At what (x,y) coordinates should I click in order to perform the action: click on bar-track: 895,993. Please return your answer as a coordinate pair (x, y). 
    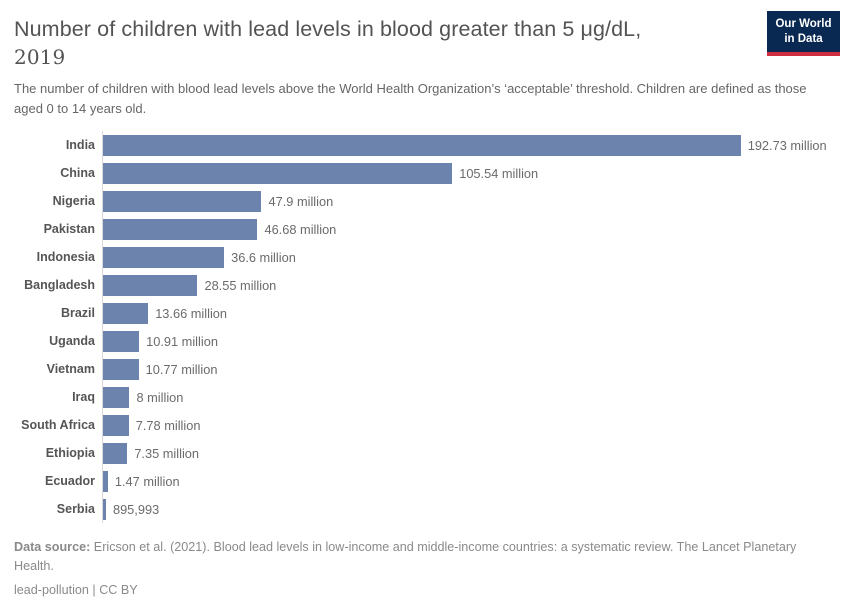
    Looking at the image, I should click on (469, 509).